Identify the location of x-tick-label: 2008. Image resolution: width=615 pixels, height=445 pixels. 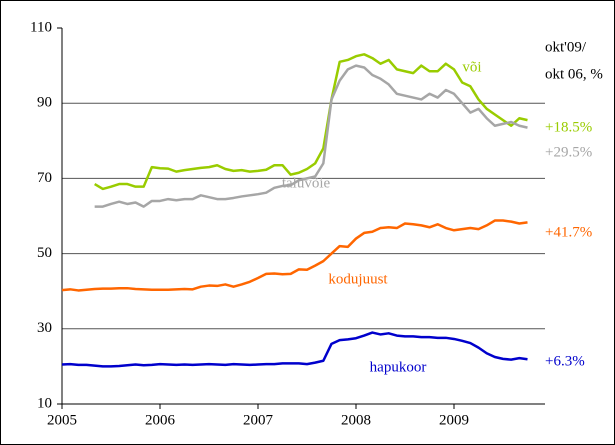
(356, 420).